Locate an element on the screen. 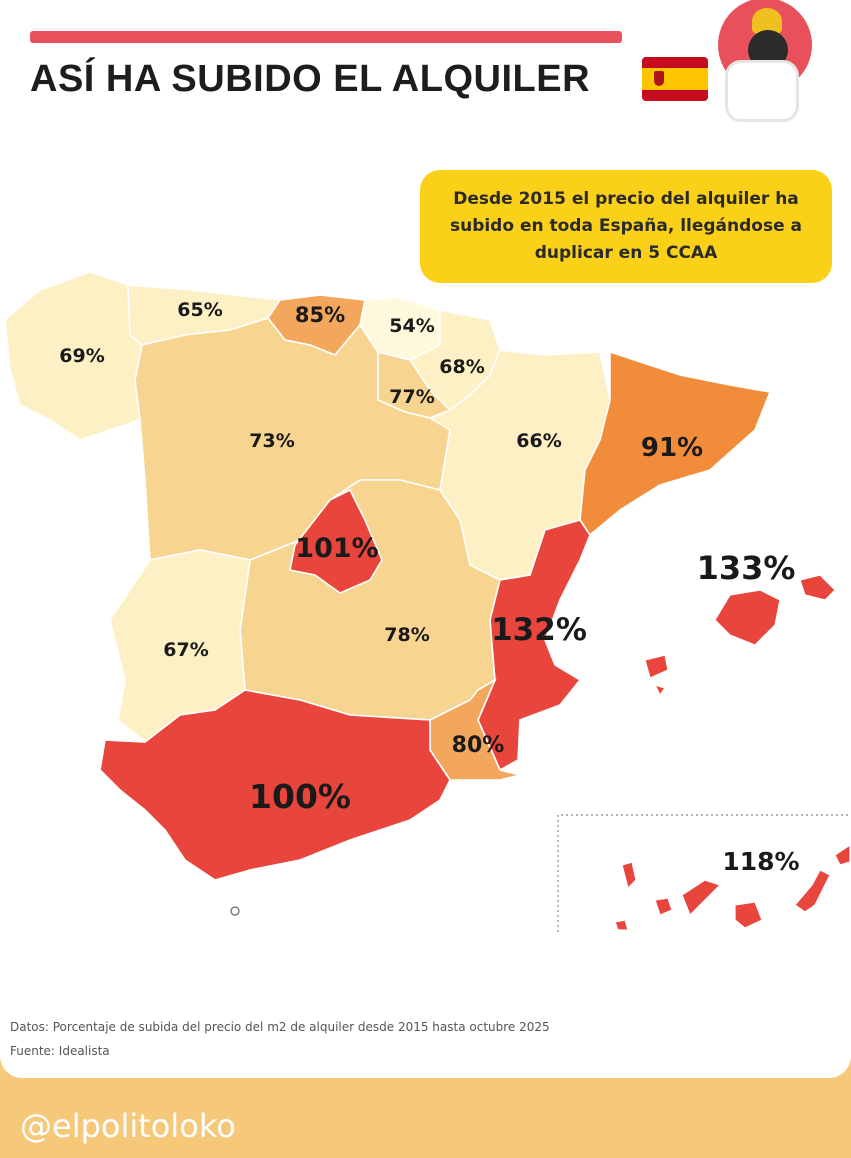  label-asturias: 65% is located at coordinates (199, 310).